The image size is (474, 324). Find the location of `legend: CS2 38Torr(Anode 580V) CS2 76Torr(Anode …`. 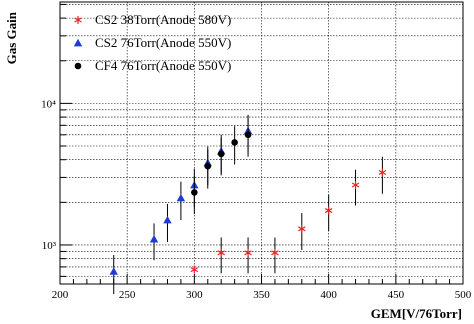

legend: CS2 38Torr(Anode 580V) CS2 76Torr(Anode … is located at coordinates (152, 42).